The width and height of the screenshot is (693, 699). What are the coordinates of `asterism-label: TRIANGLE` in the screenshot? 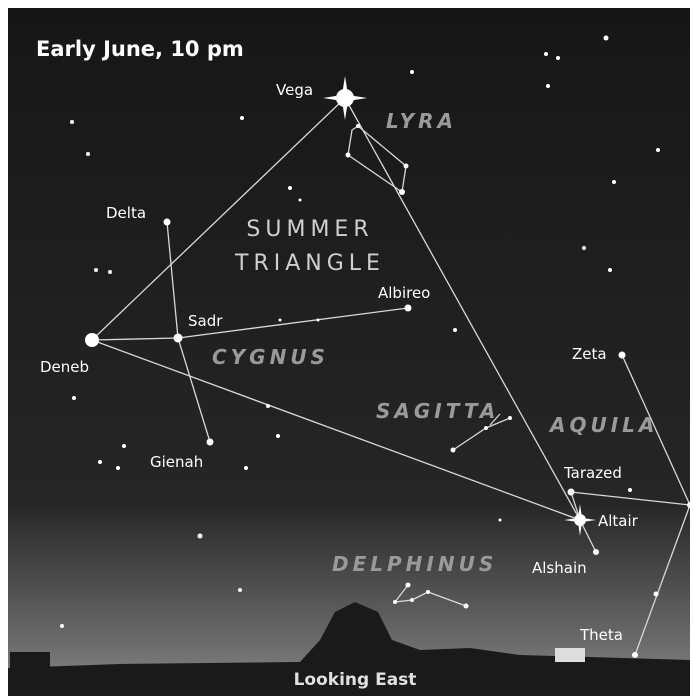 It's located at (309, 263).